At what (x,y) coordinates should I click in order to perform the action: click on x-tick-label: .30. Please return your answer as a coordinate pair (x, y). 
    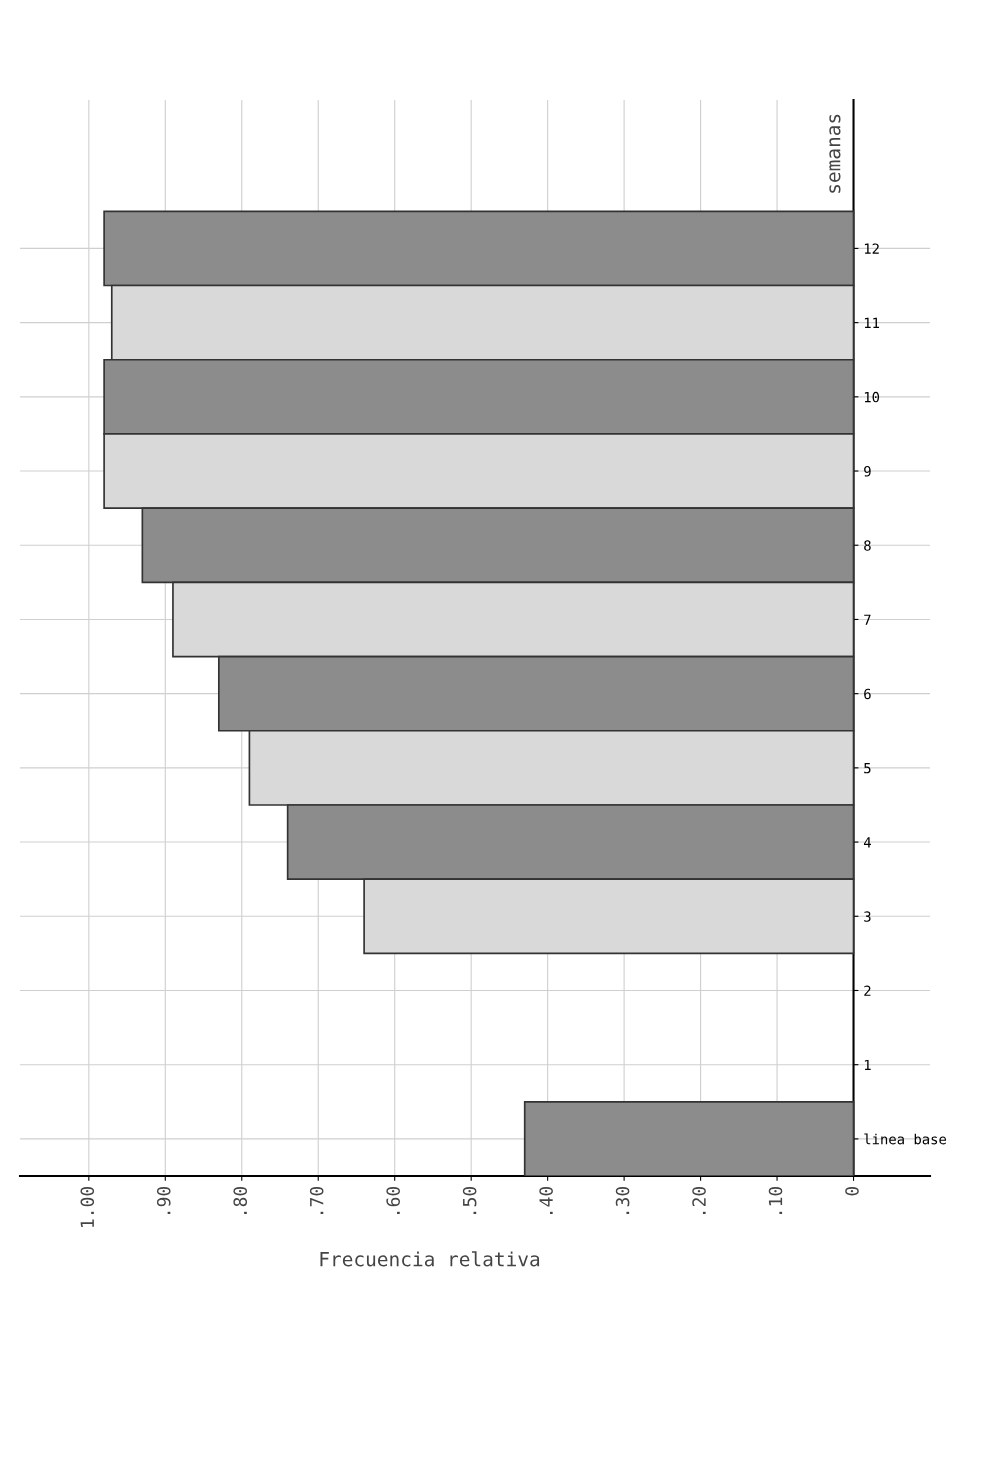
    Looking at the image, I should click on (622, 1200).